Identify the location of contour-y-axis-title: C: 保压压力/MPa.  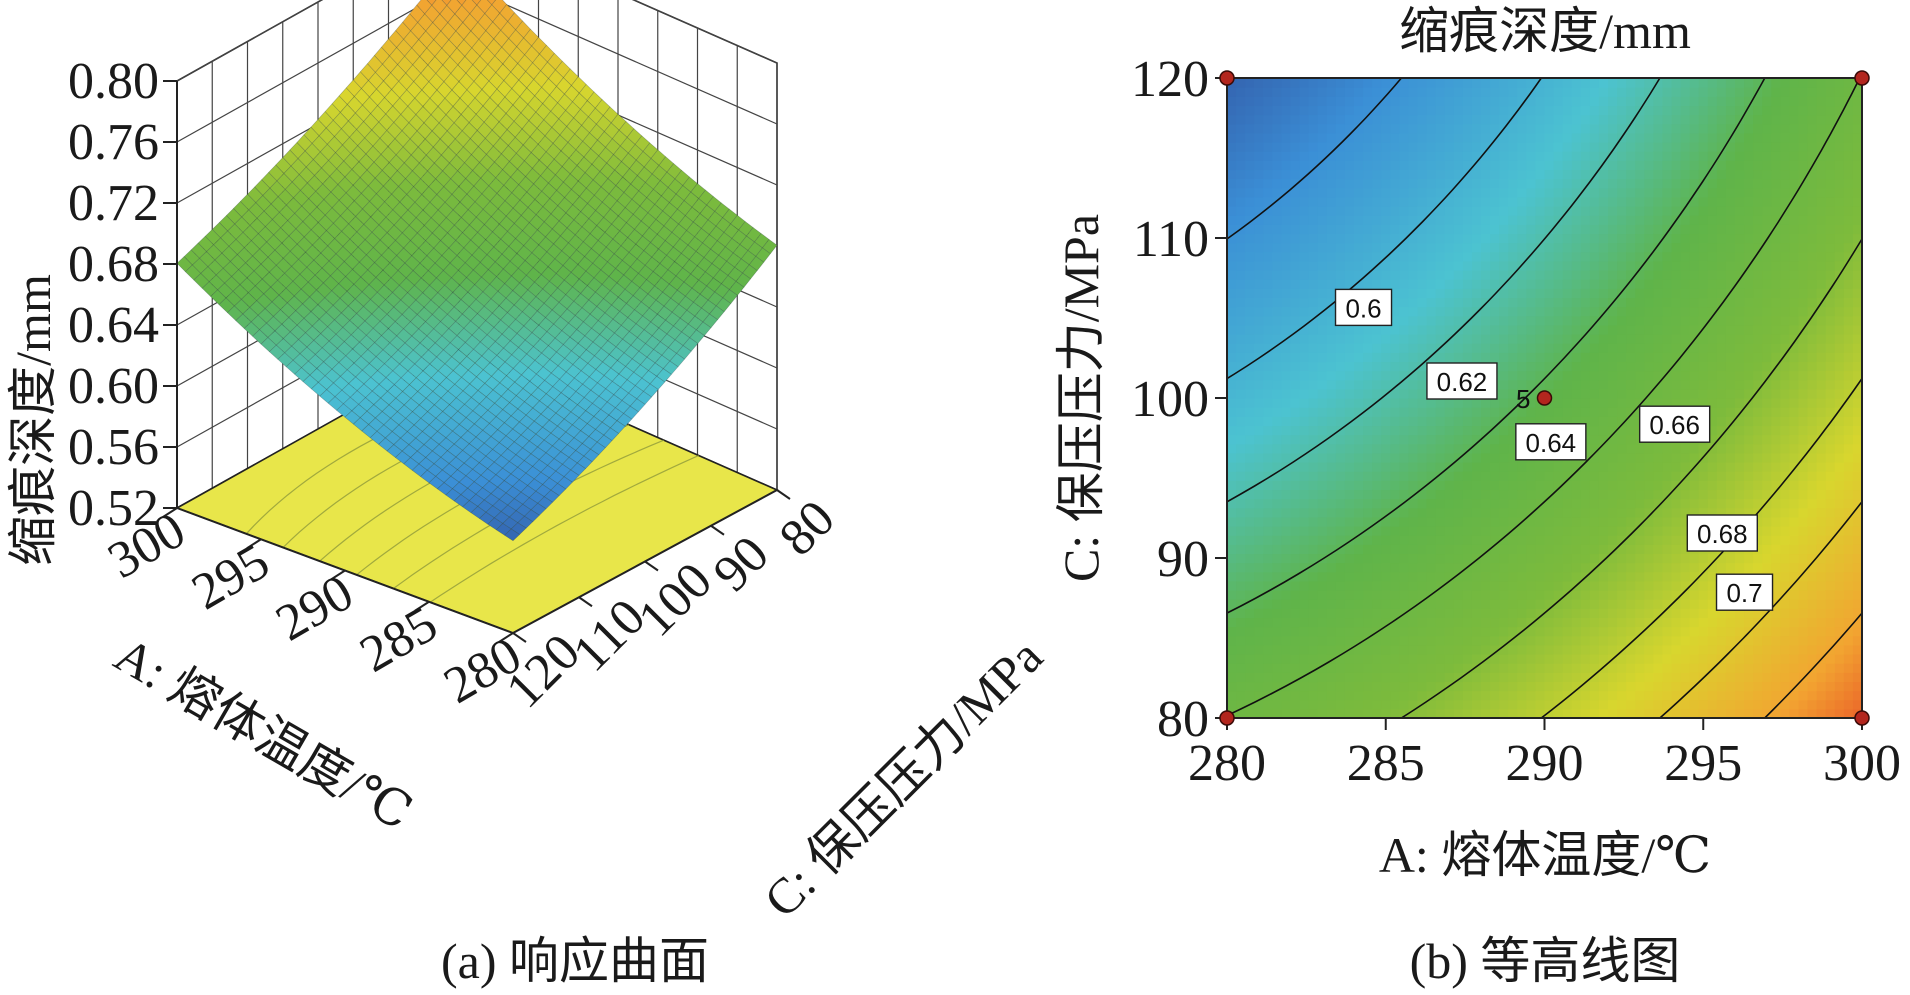
(1081, 398).